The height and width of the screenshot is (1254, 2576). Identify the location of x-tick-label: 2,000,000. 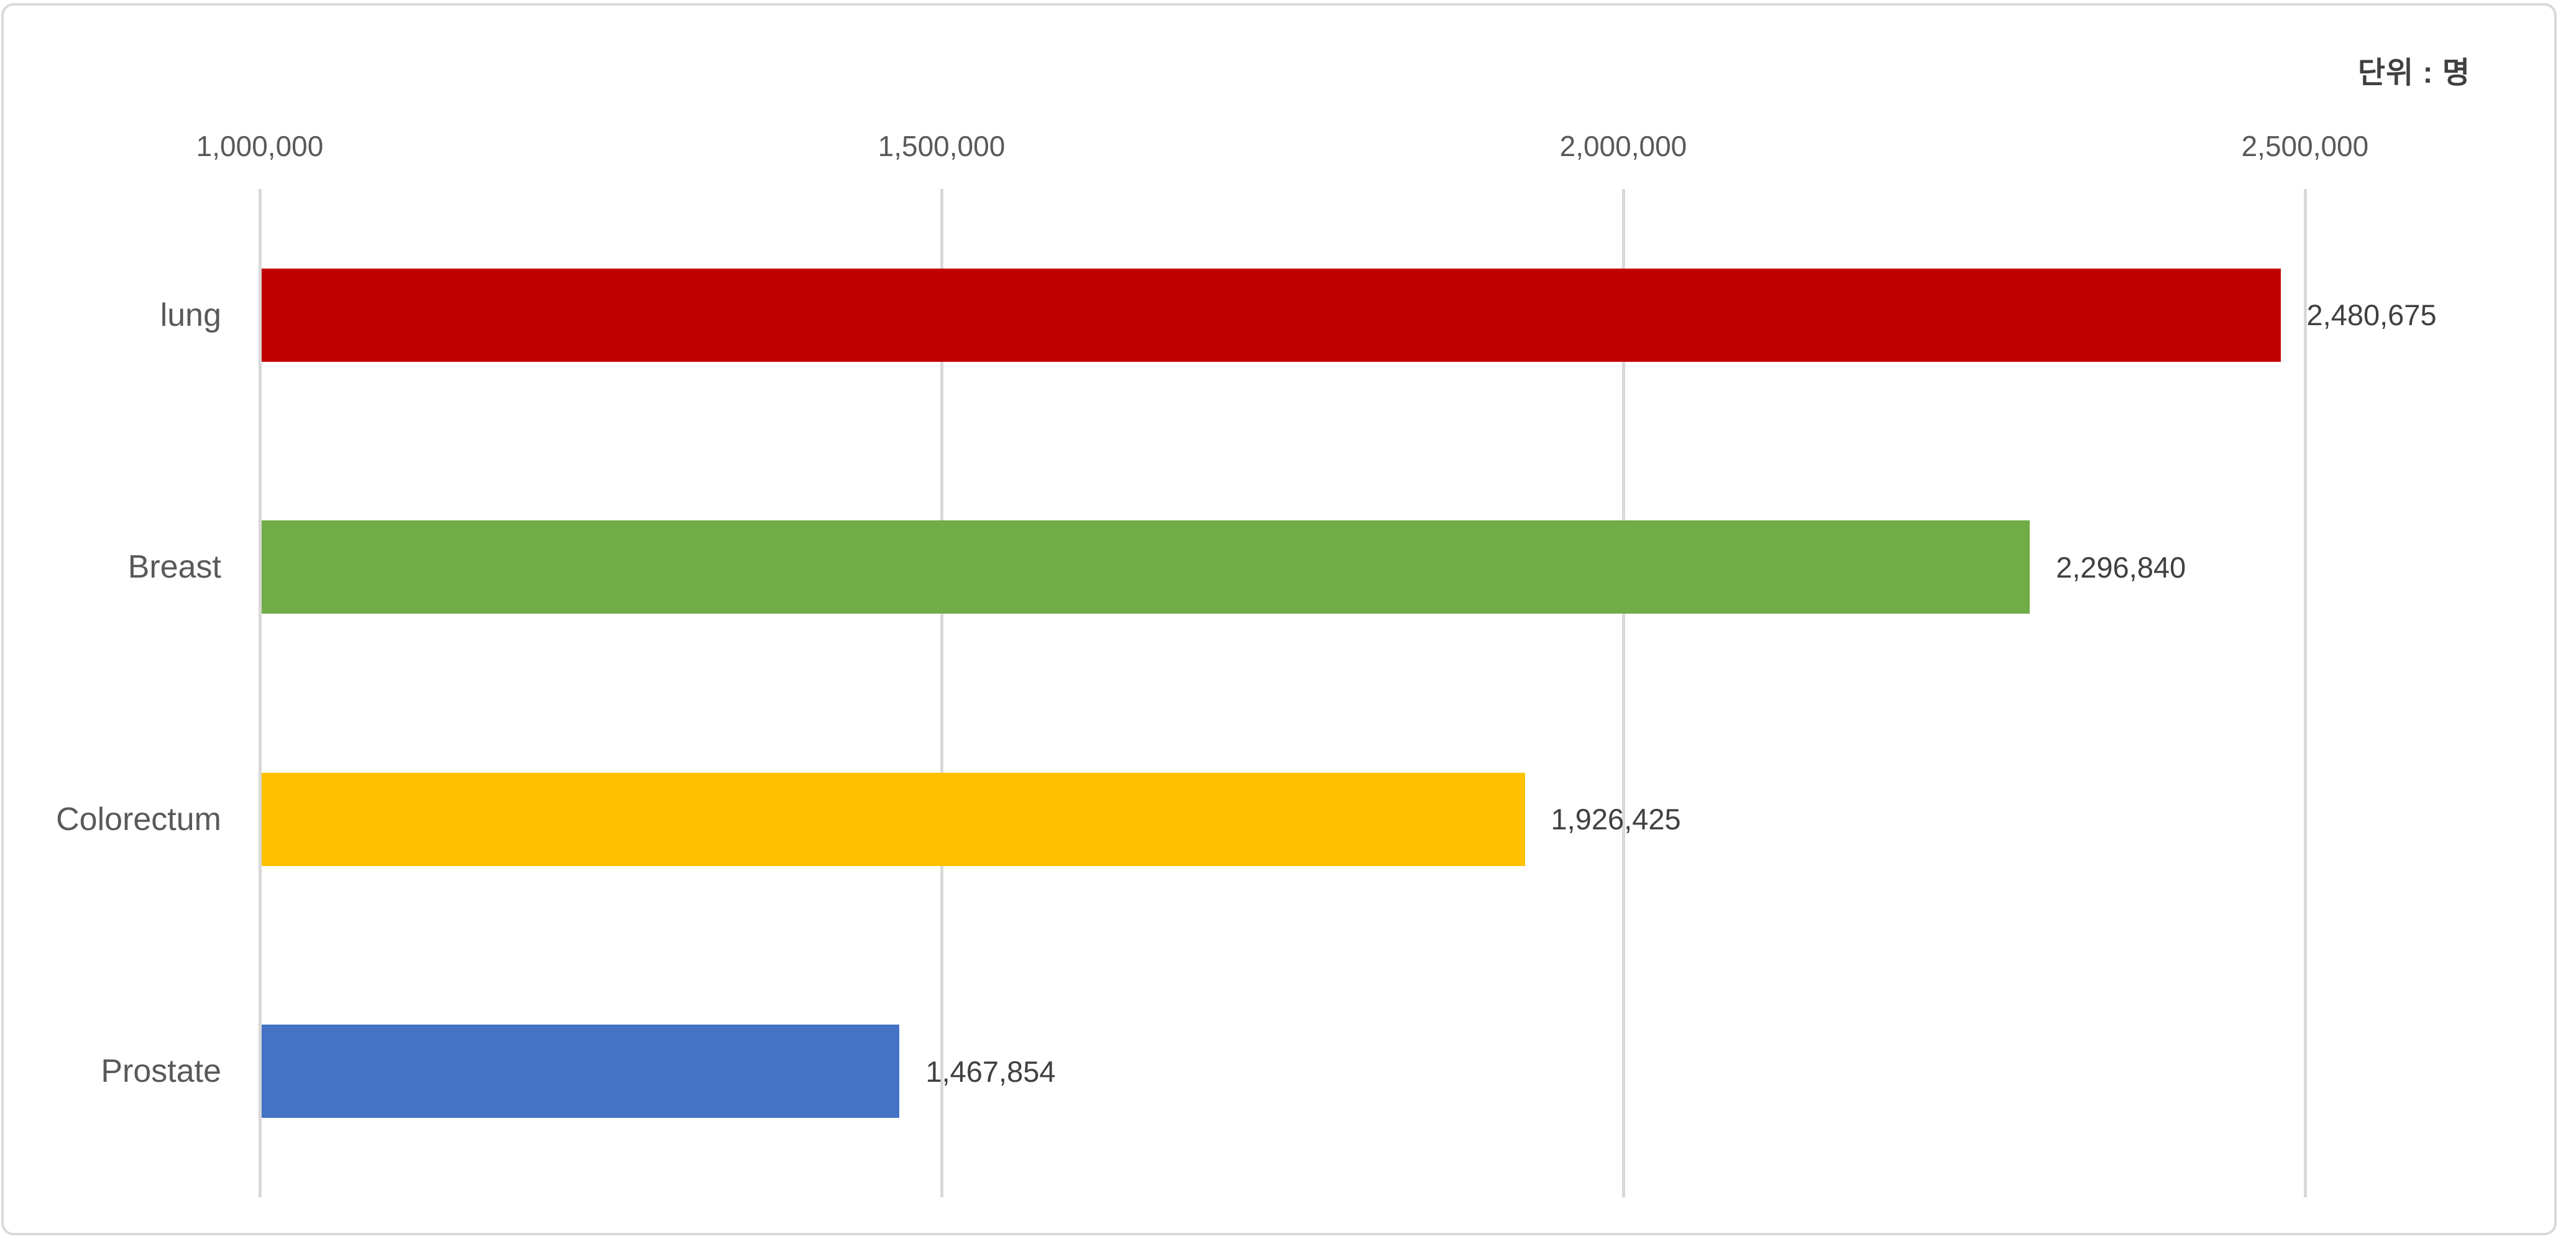
(1623, 146).